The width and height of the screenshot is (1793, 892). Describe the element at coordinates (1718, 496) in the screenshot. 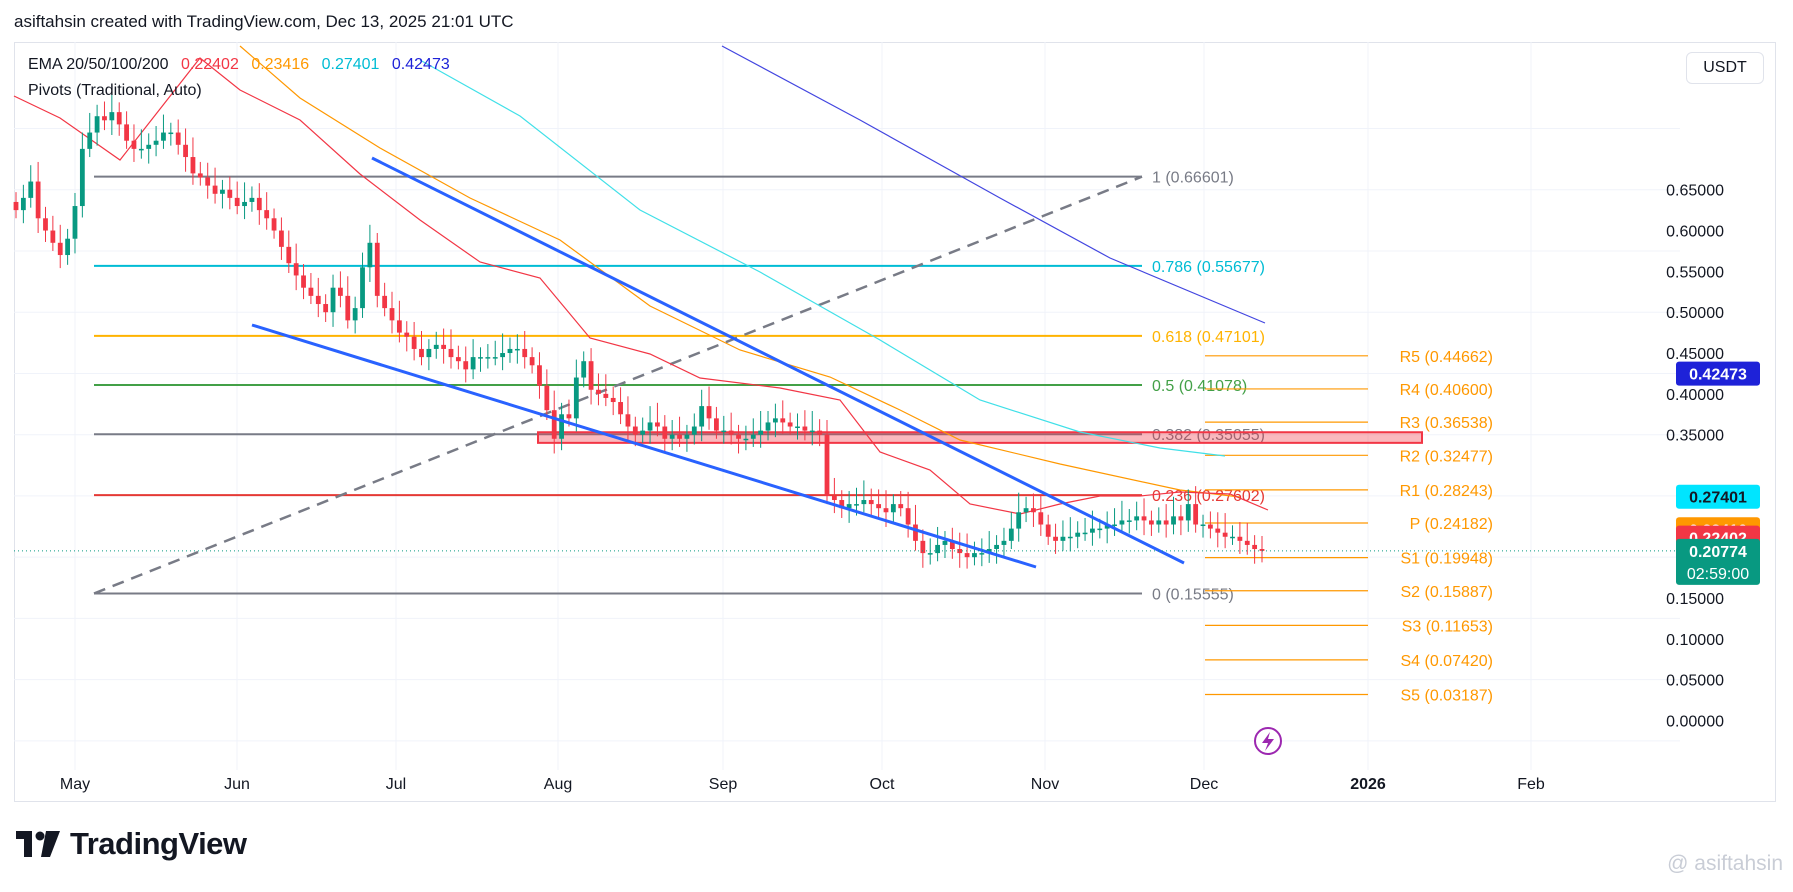

I see `price-badge-bg` at that location.